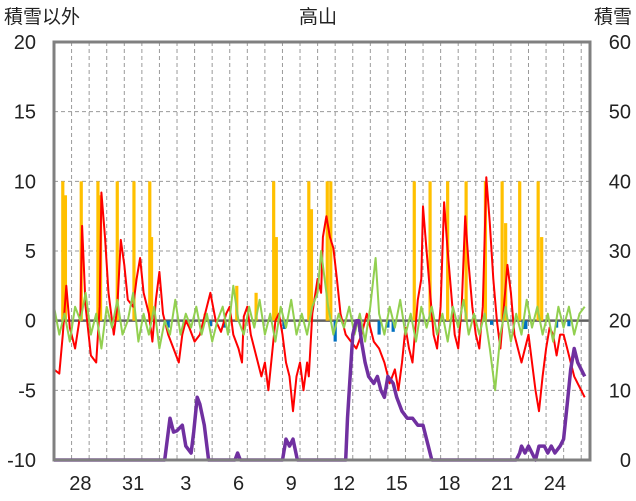  Describe the element at coordinates (344, 484) in the screenshot. I see `x-tick-label: 12` at that location.